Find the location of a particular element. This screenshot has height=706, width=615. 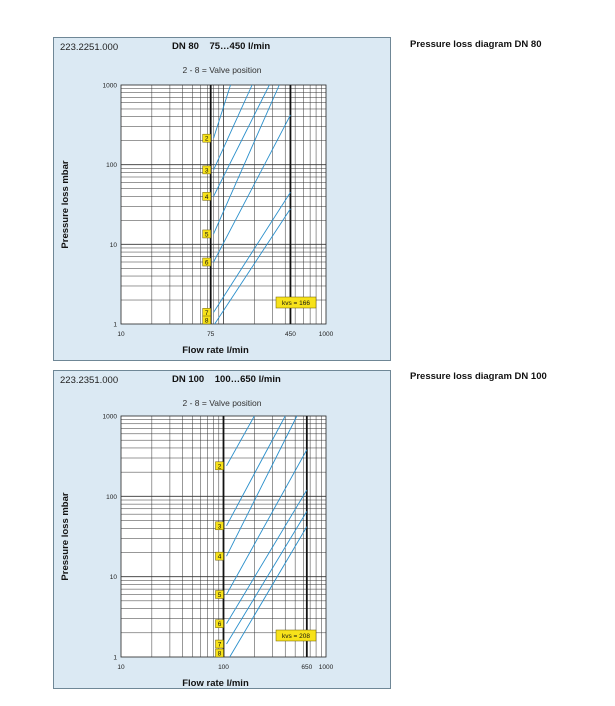

x-tick-label: 100 is located at coordinates (223, 667).